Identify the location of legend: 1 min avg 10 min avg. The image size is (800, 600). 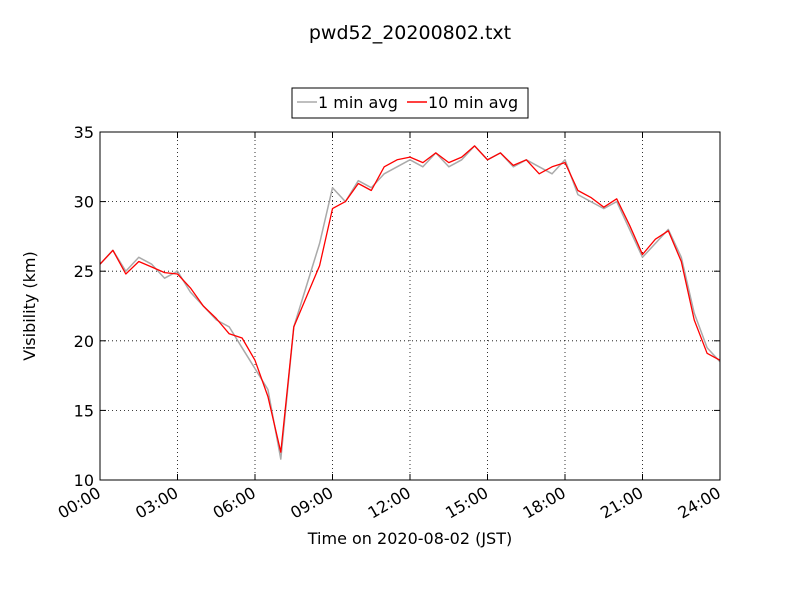
(410, 103).